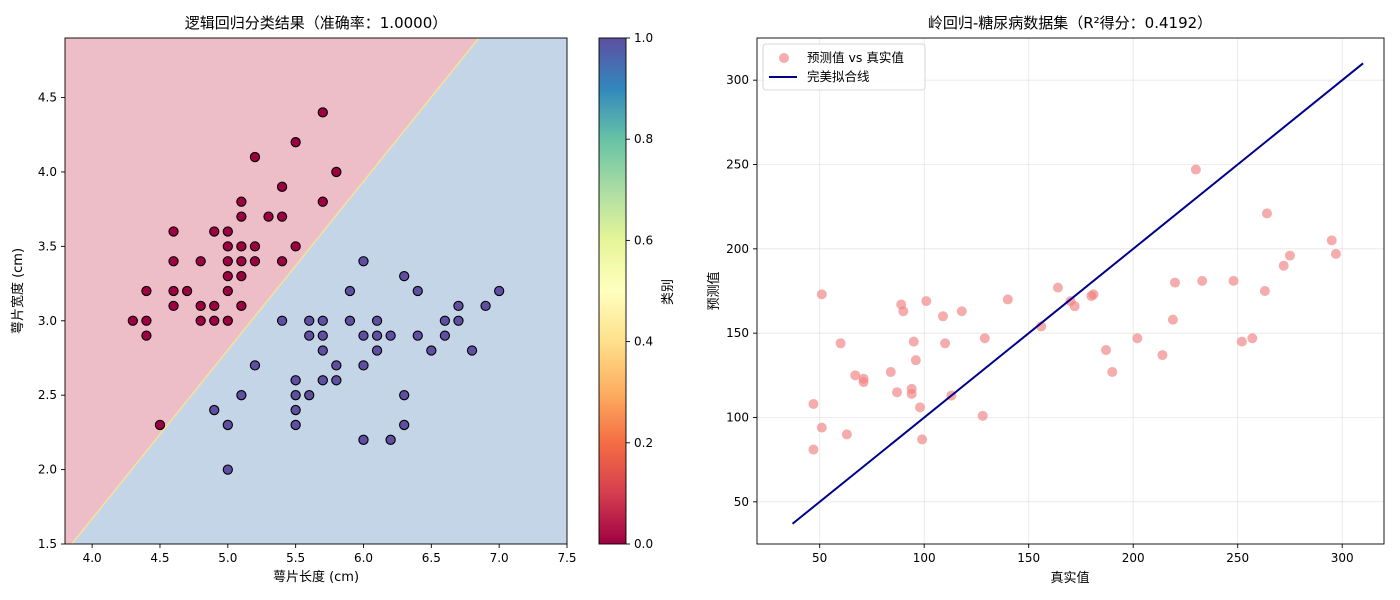  Describe the element at coordinates (431, 558) in the screenshot. I see `x-tick-label: 6.5` at that location.